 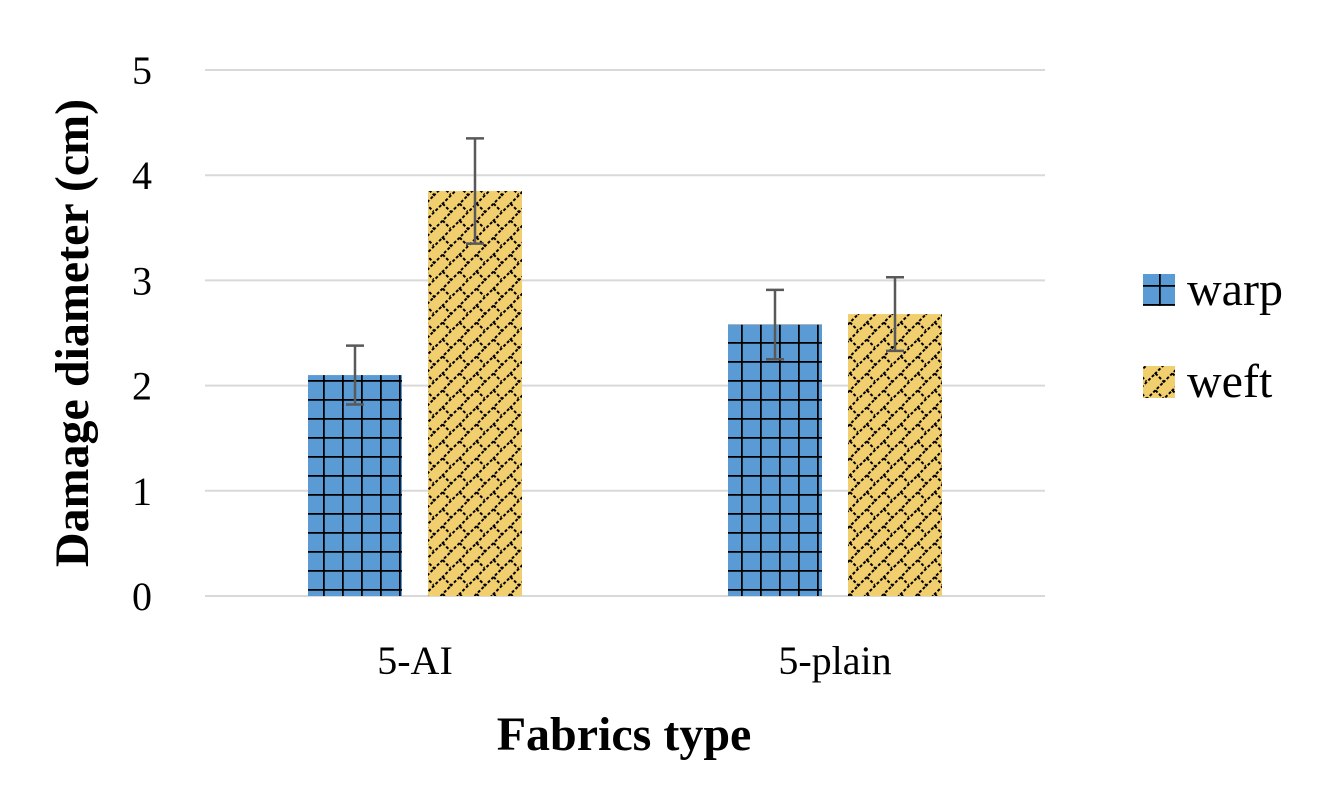 What do you see at coordinates (624, 734) in the screenshot?
I see `x-axis-title: Fabrics type` at bounding box center [624, 734].